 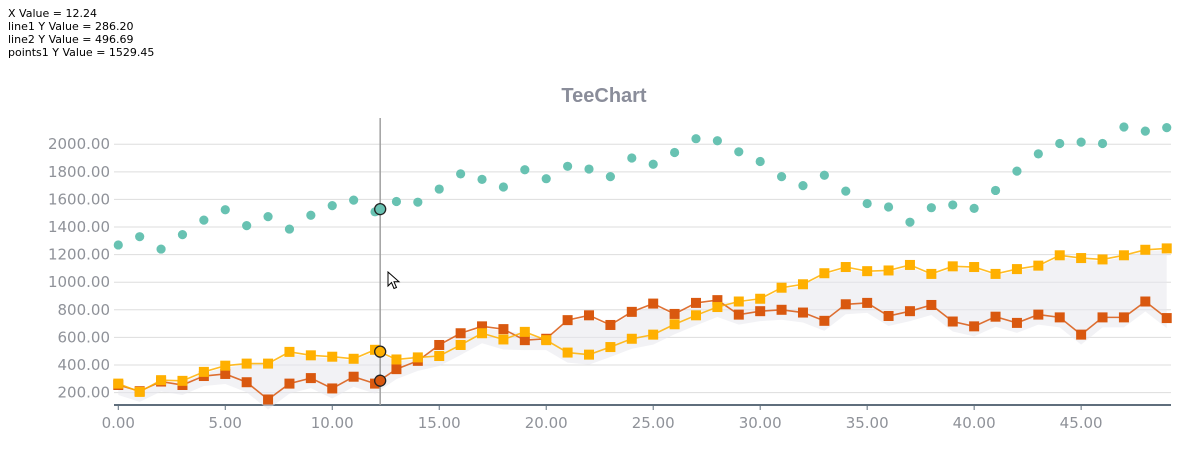 I want to click on x-tick-label: 5.00, so click(x=225, y=423).